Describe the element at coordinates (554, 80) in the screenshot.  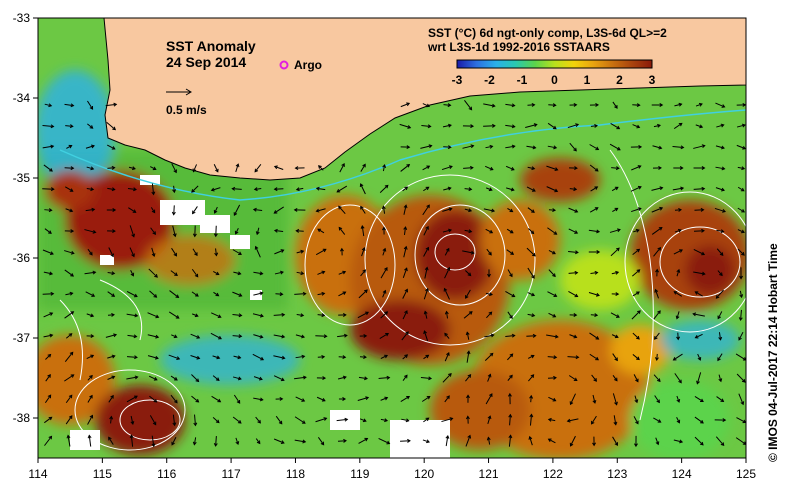
I see `colorbar-ticks: -3 -2 -1 0 1 2 3` at that location.